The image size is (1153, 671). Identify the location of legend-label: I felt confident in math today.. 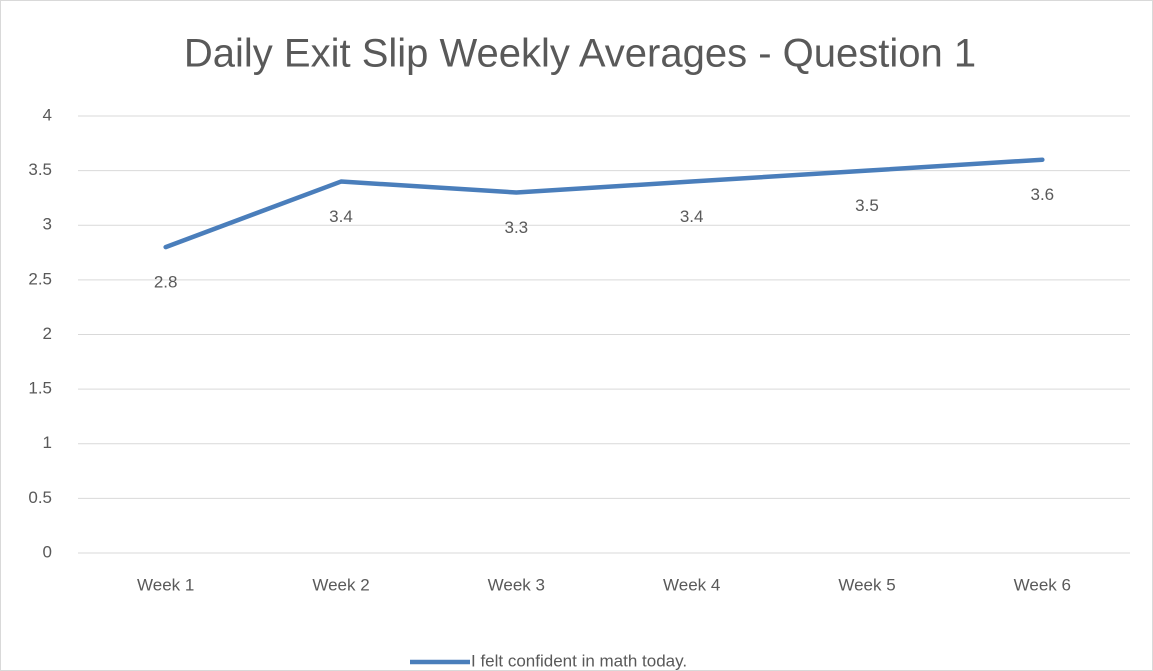
(579, 660).